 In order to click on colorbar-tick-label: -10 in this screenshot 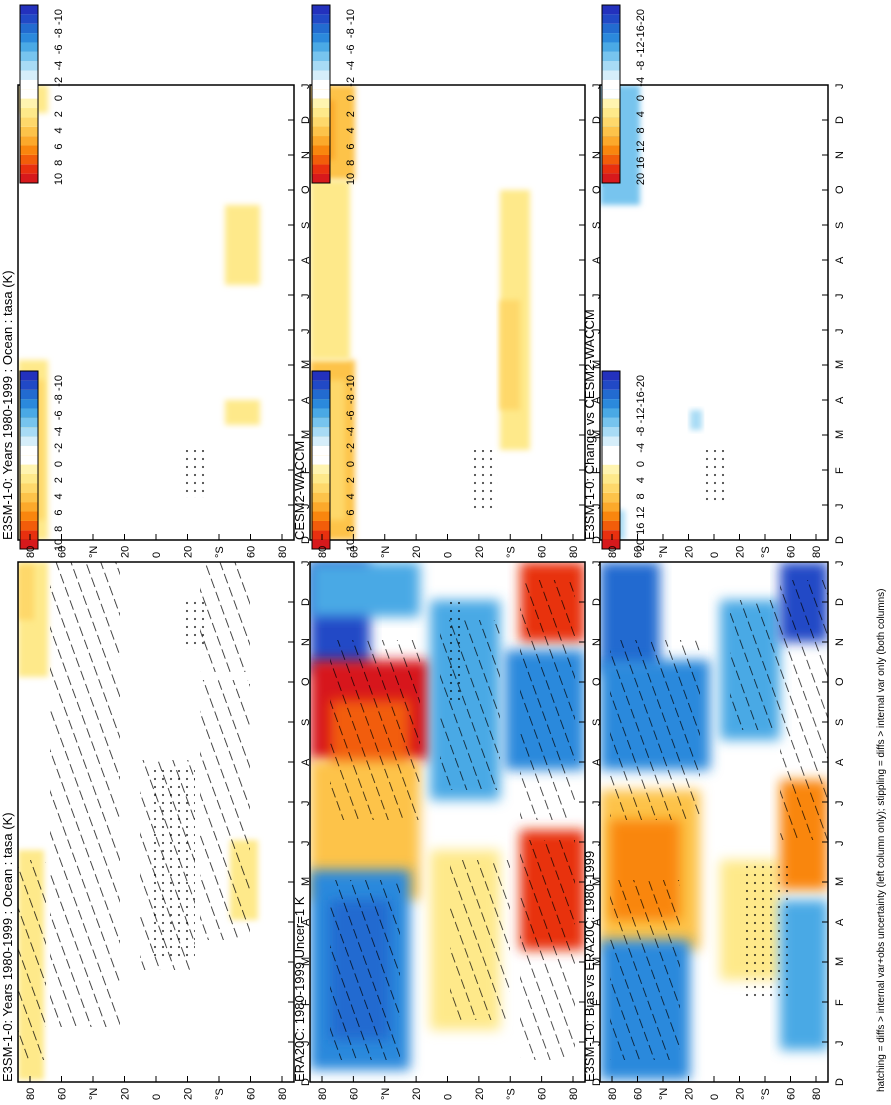, I will do `click(351, 17)`.